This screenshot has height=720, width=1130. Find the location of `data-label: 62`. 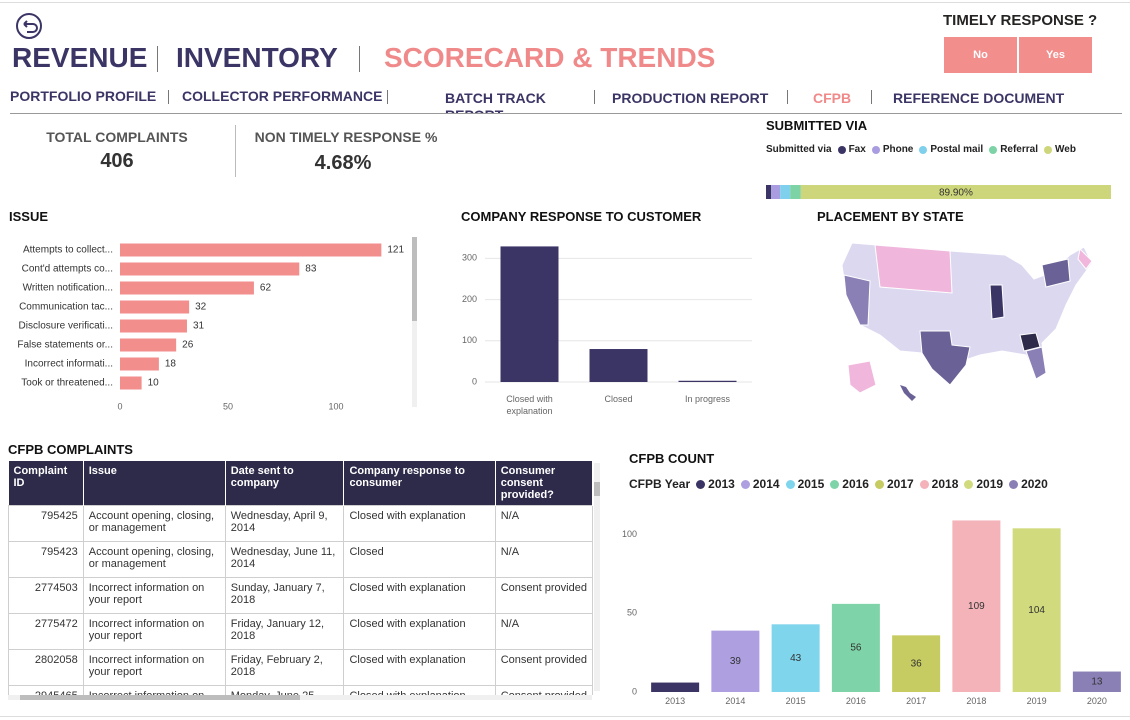

data-label: 62 is located at coordinates (266, 288).